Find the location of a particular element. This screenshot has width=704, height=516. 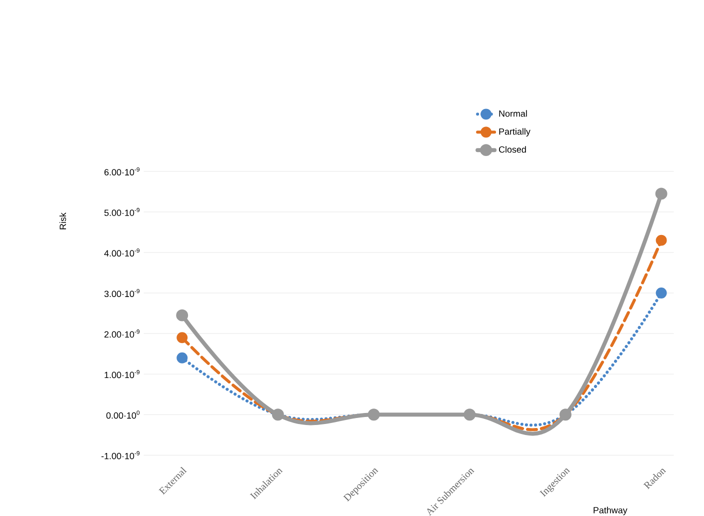

y-tick-label: 4.00·10$^{-9}$ is located at coordinates (122, 252).